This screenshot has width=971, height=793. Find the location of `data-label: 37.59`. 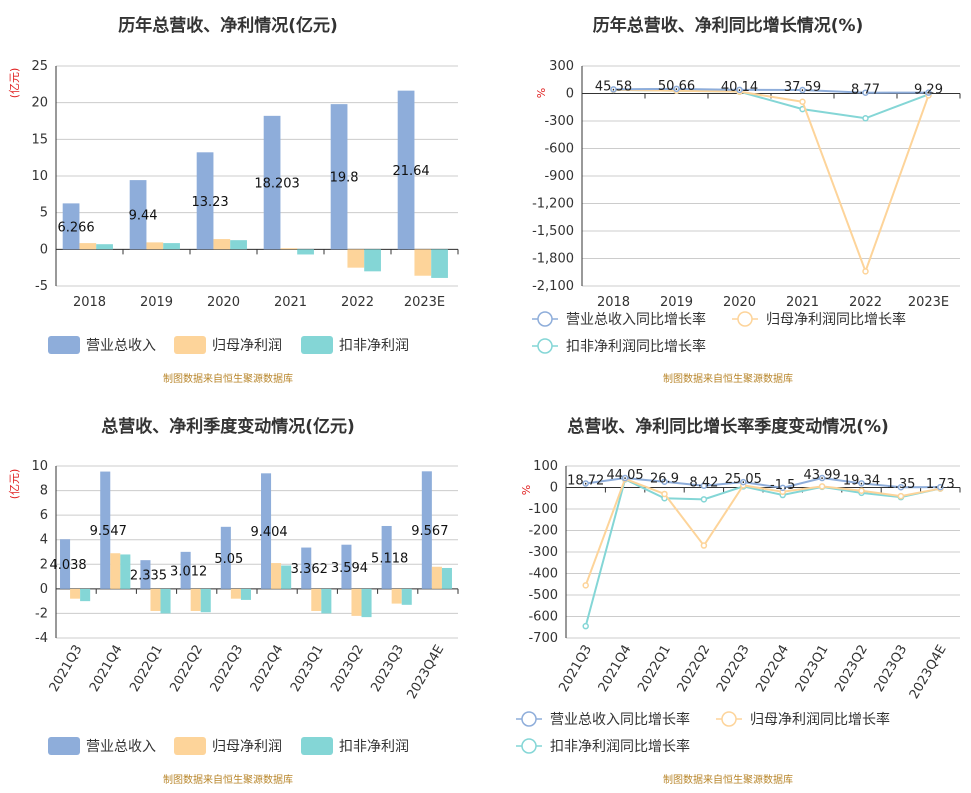

data-label: 37.59 is located at coordinates (802, 87).